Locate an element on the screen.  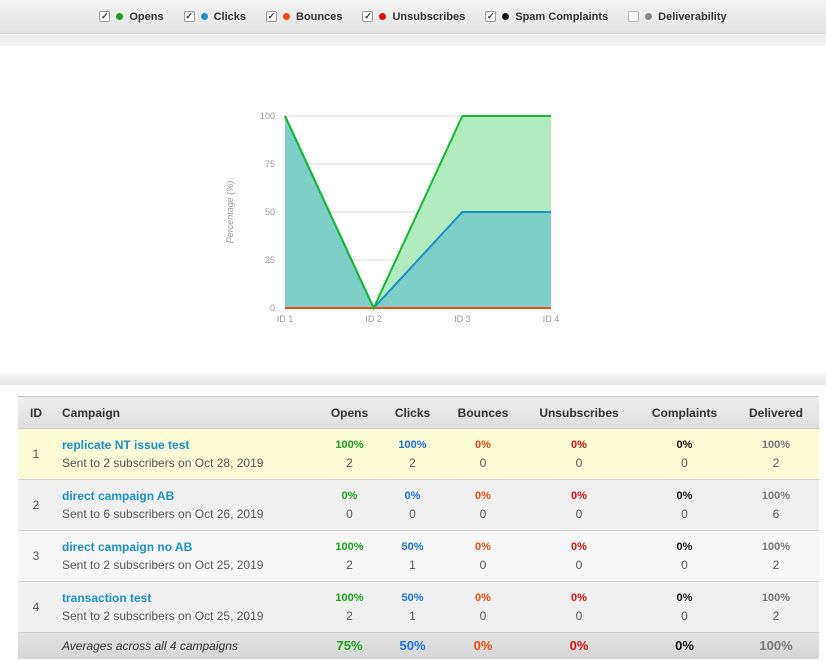
header-complaints: Complaints is located at coordinates (684, 412).